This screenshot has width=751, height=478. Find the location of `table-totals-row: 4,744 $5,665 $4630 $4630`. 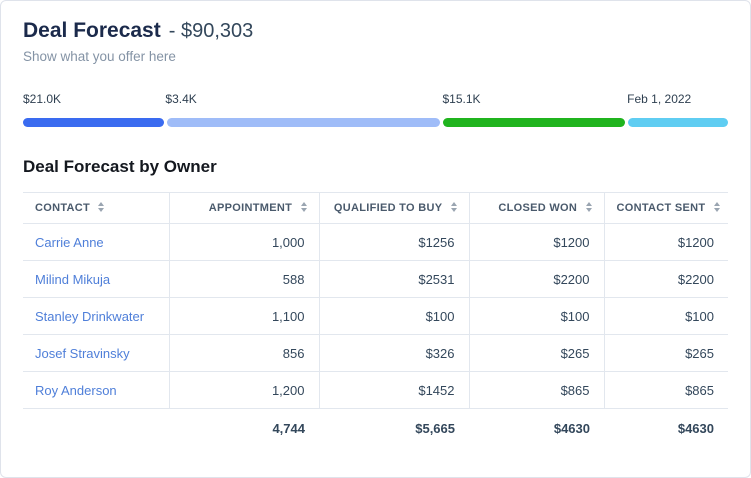

table-totals-row: 4,744 $5,665 $4630 $4630 is located at coordinates (375, 428).